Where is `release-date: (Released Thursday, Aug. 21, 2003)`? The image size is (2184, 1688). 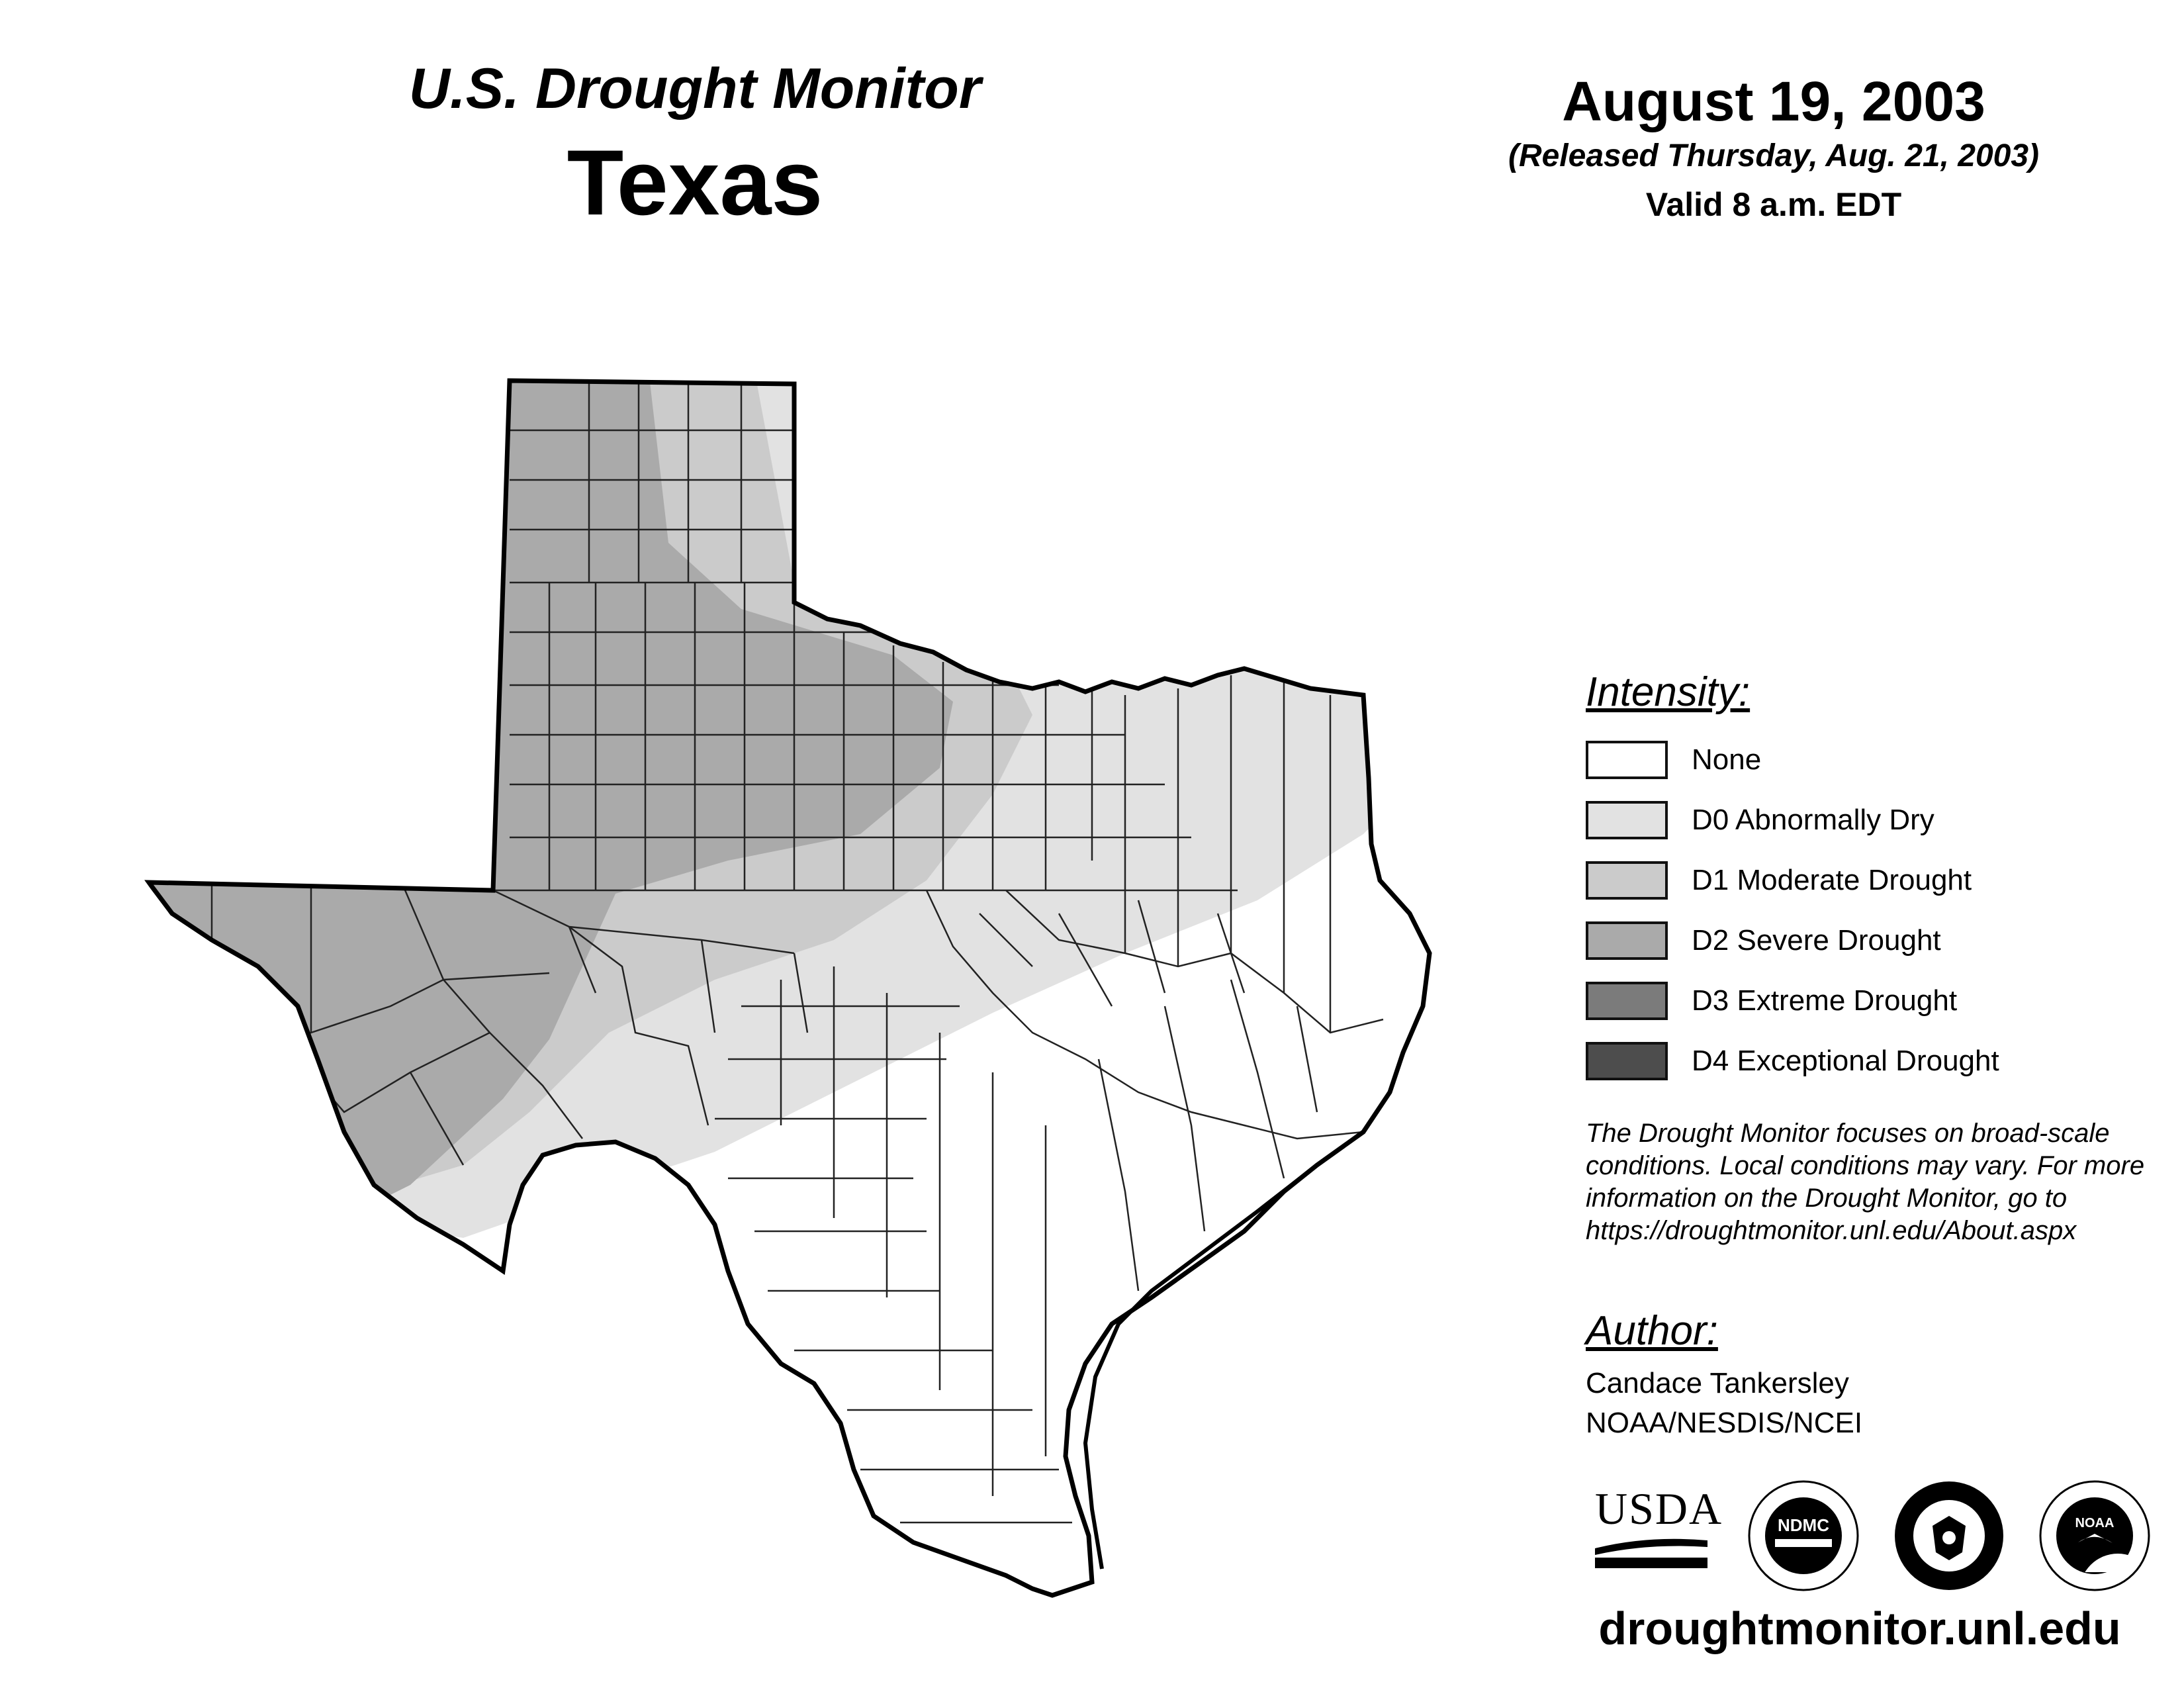 release-date: (Released Thursday, Aug. 21, 2003) is located at coordinates (1774, 155).